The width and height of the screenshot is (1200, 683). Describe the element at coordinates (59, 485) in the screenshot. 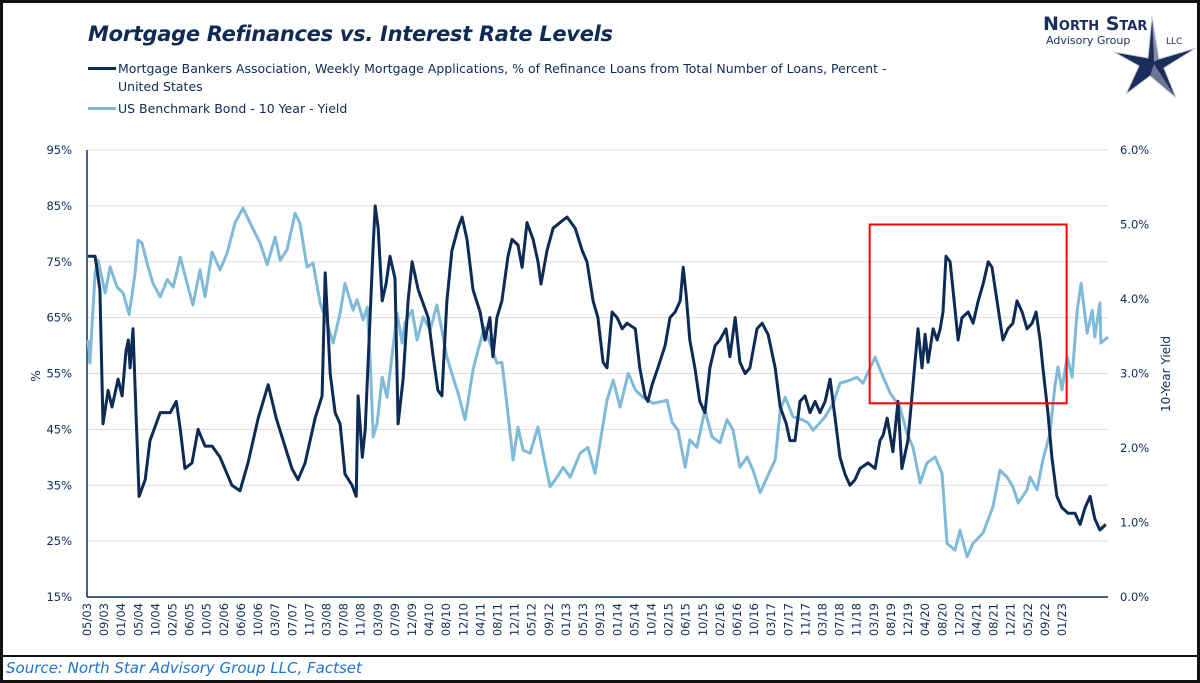

I see `y-tick-label: 35%` at that location.